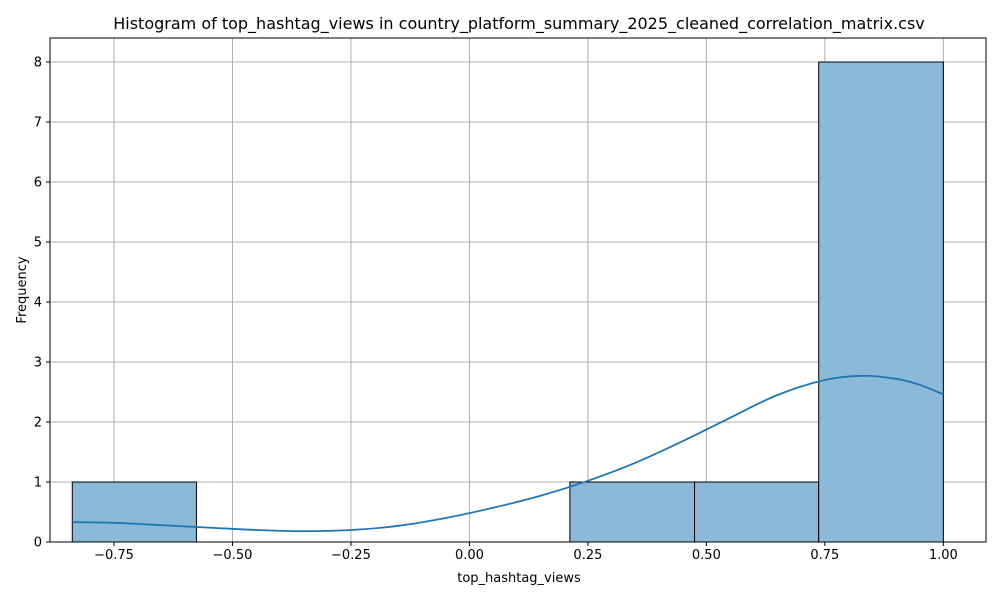 This screenshot has height=600, width=1000. What do you see at coordinates (587, 555) in the screenshot?
I see `x-tick-label: 0.25` at bounding box center [587, 555].